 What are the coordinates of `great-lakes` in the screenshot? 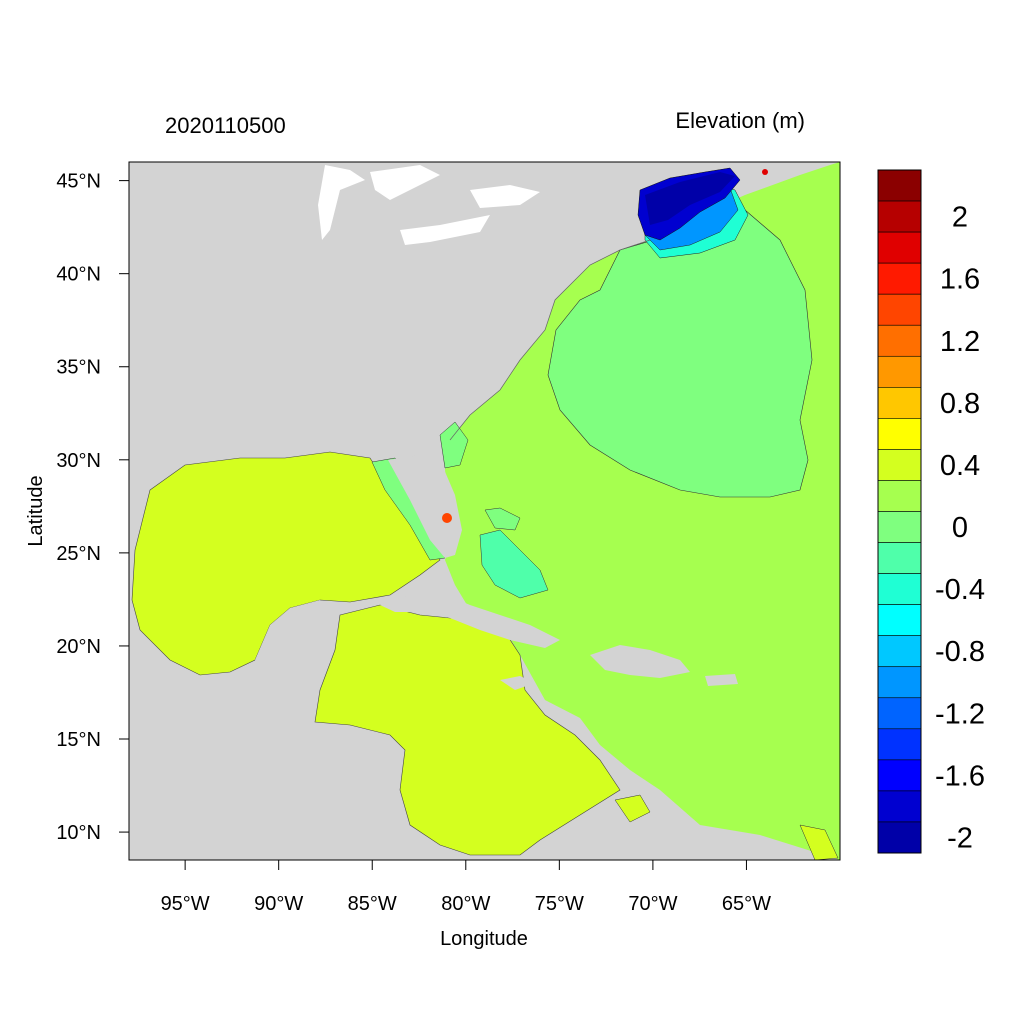 It's located at (429, 205).